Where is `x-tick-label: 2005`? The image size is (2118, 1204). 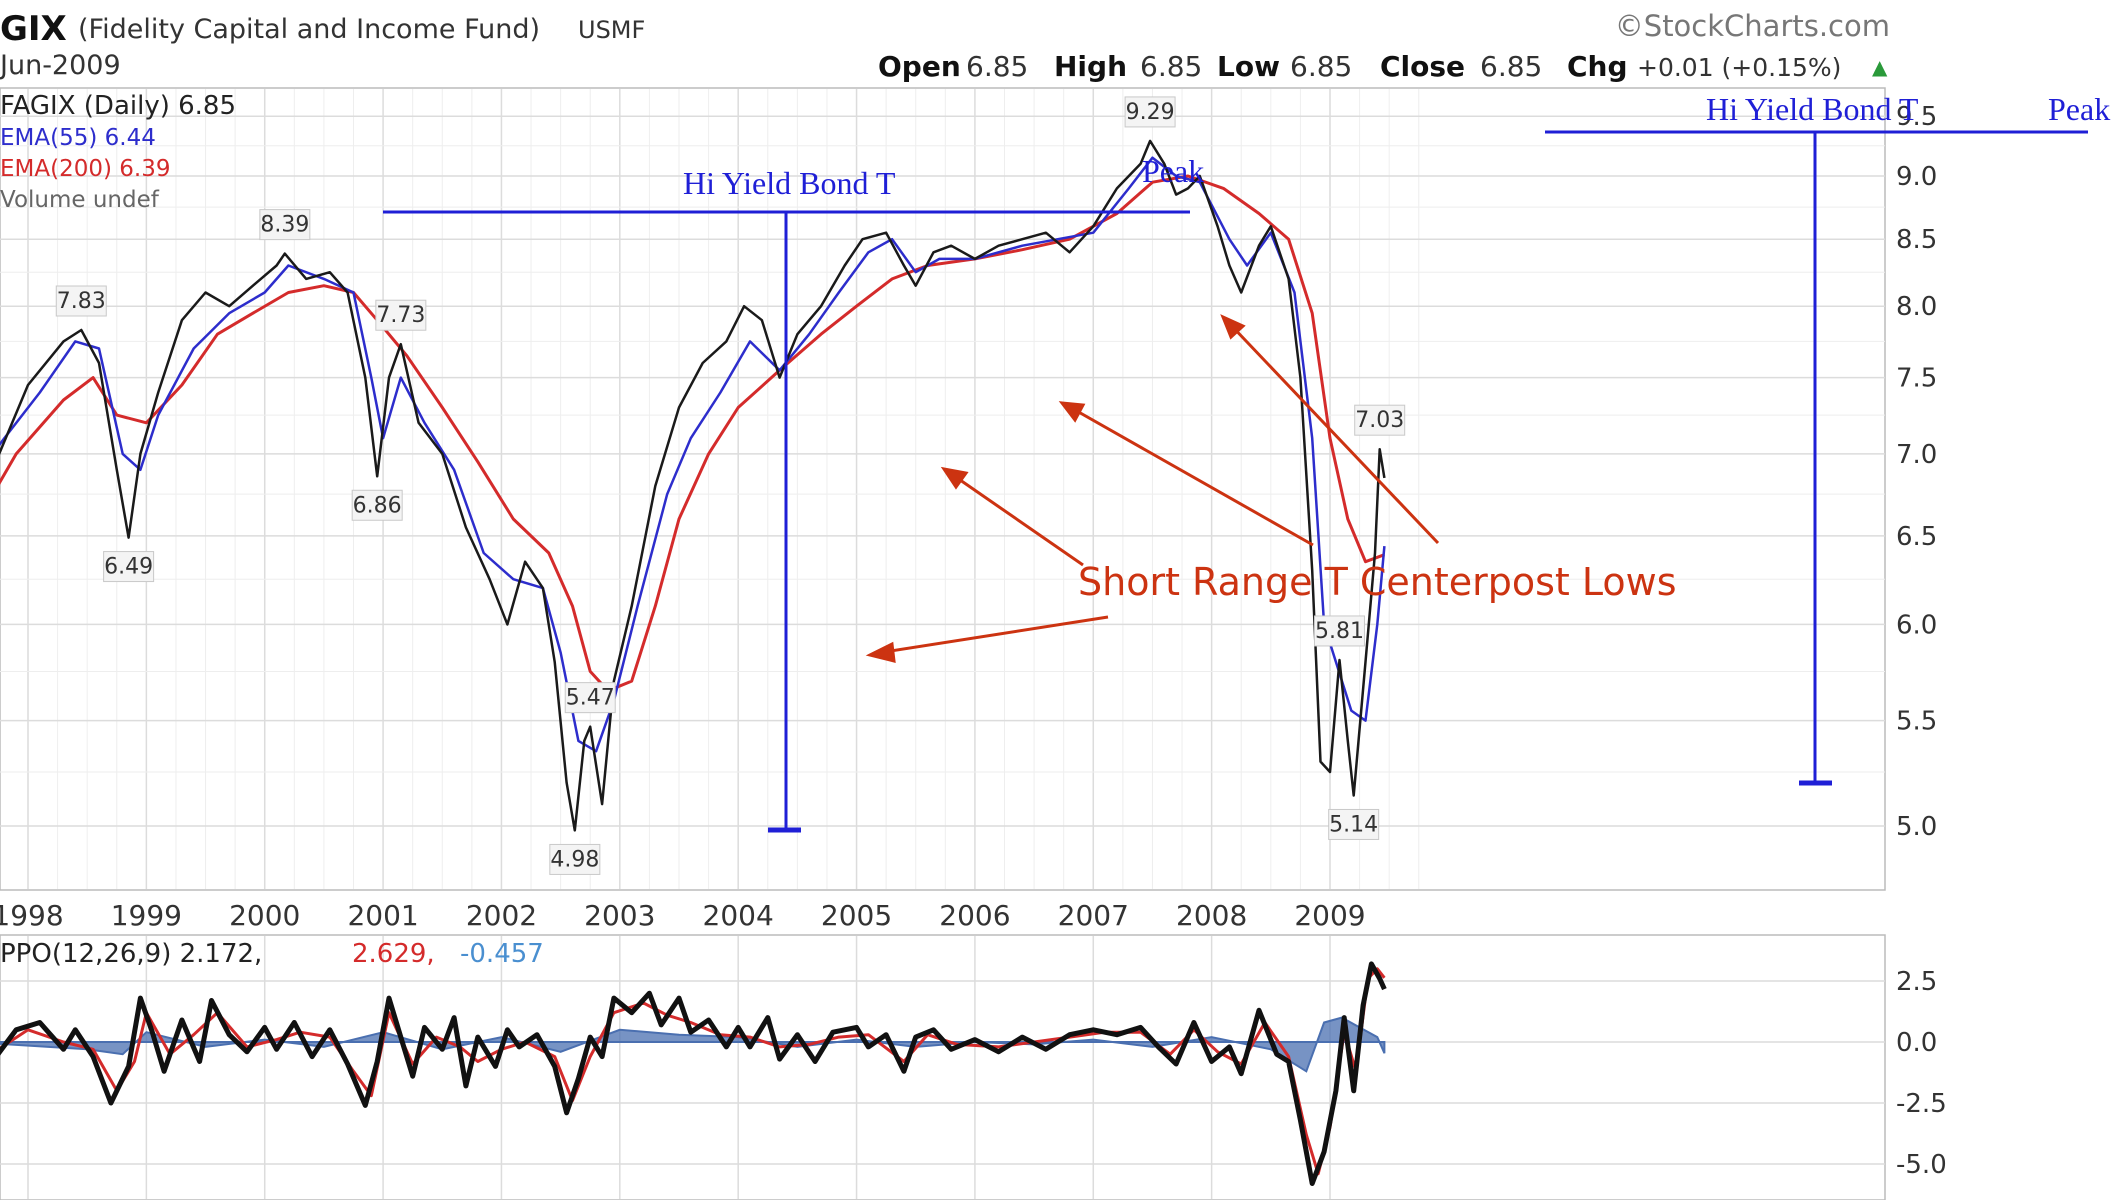 x-tick-label: 2005 is located at coordinates (856, 915).